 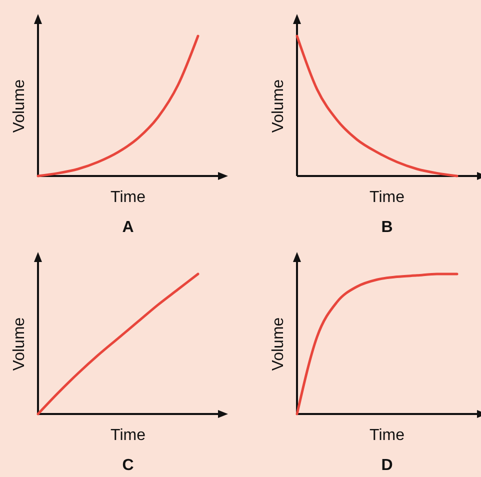 What do you see at coordinates (128, 465) in the screenshot?
I see `text: C` at bounding box center [128, 465].